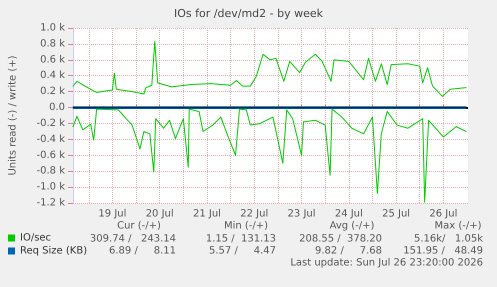  Describe the element at coordinates (54, 251) in the screenshot. I see `legend-label: Req Size (KB)` at that location.